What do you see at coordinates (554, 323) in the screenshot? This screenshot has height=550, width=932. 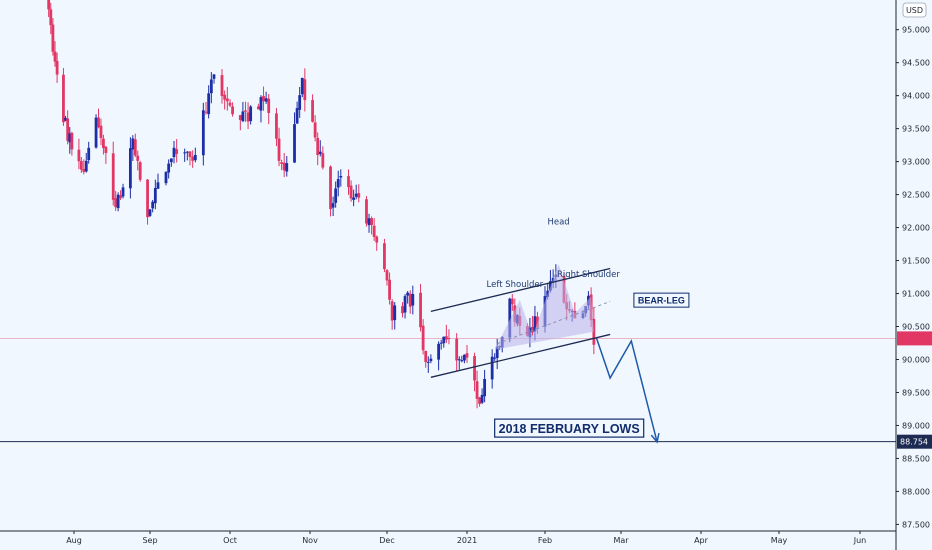 I see `neckline-dashed` at bounding box center [554, 323].